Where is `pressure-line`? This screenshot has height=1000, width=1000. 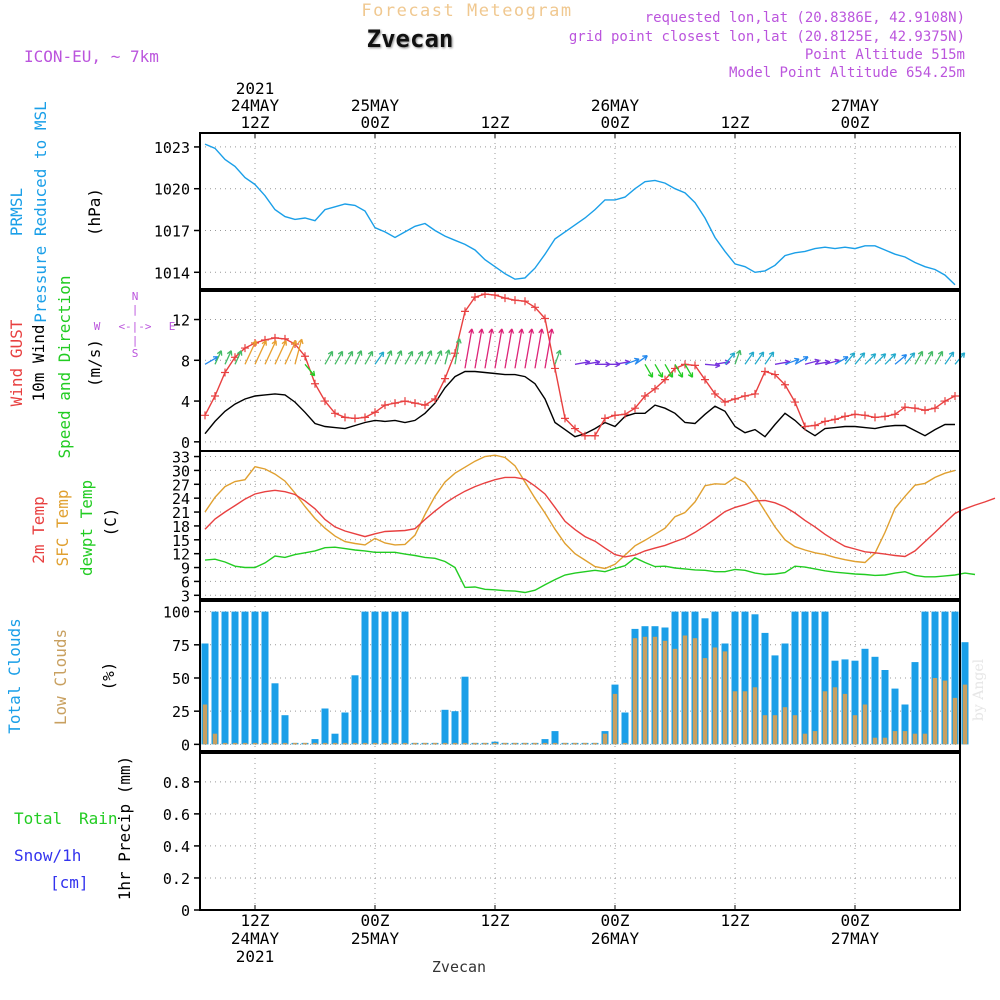
pressure-line is located at coordinates (580, 214).